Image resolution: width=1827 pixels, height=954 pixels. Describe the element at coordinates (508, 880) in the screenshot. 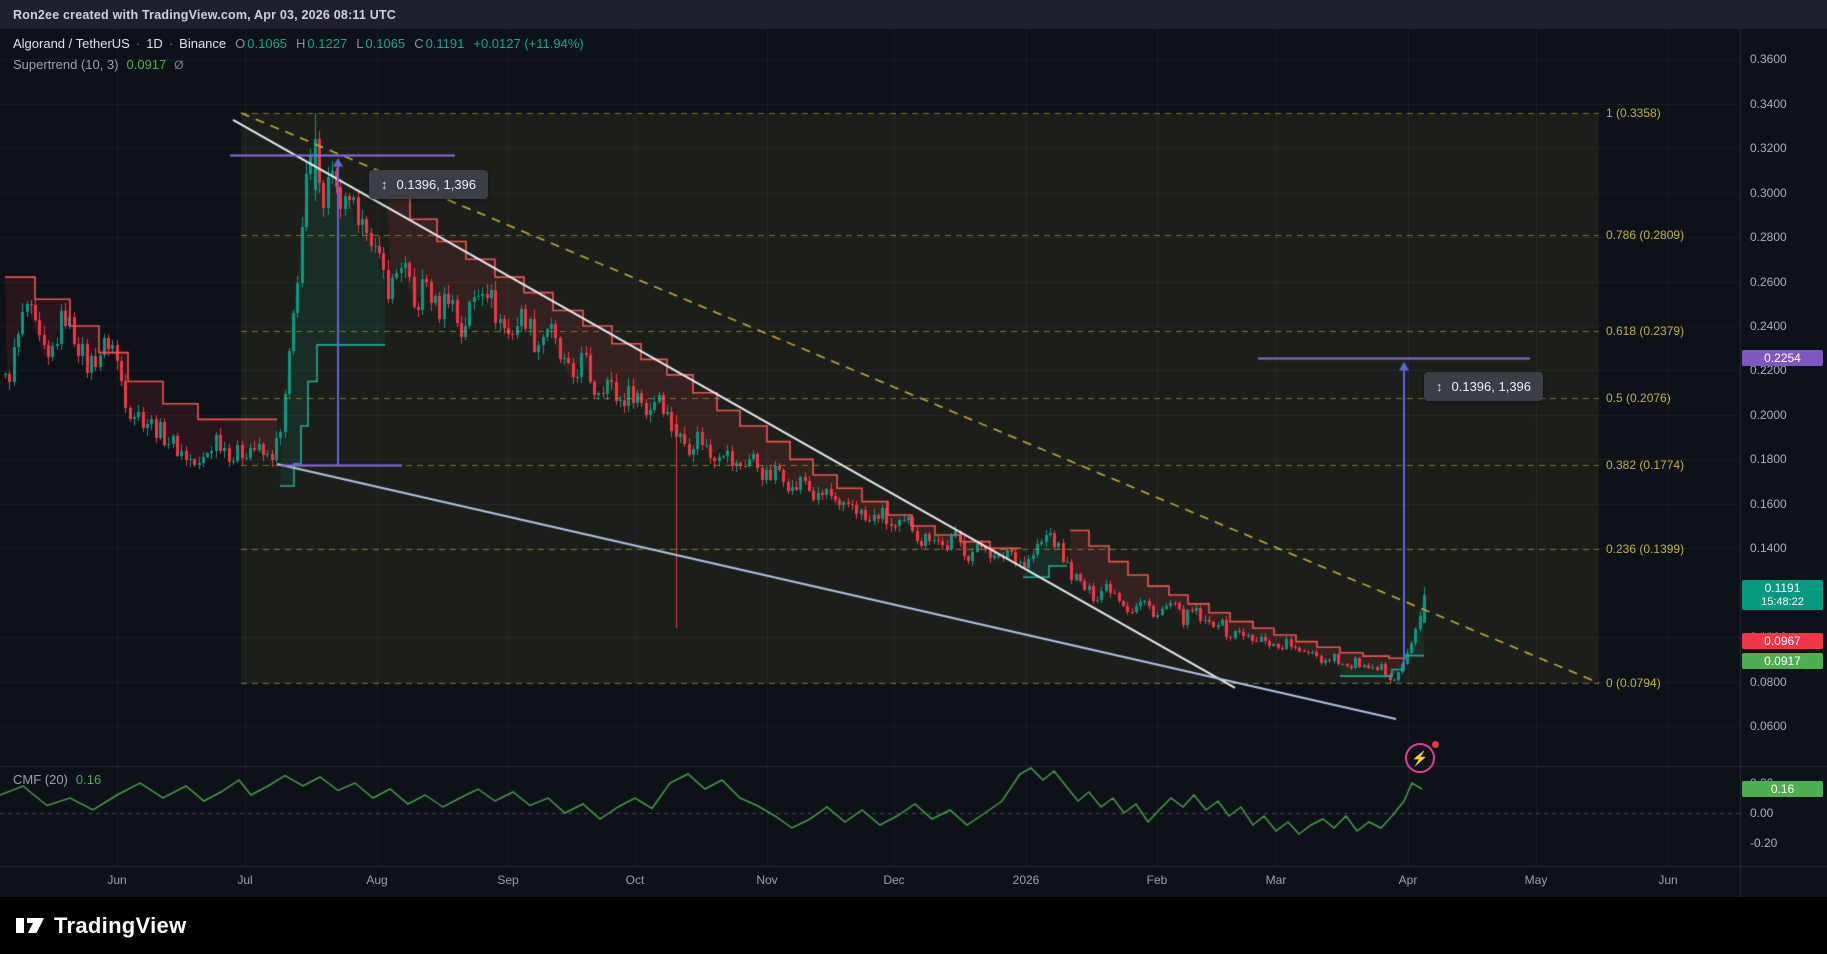

I see `time-axis-label: Sep` at that location.